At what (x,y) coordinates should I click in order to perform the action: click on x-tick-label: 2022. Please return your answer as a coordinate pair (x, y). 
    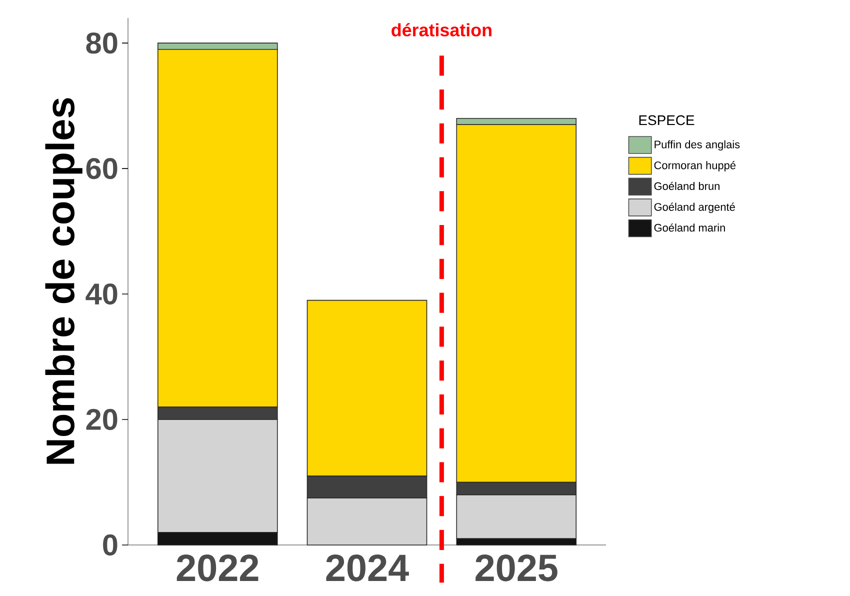
    Looking at the image, I should click on (217, 568).